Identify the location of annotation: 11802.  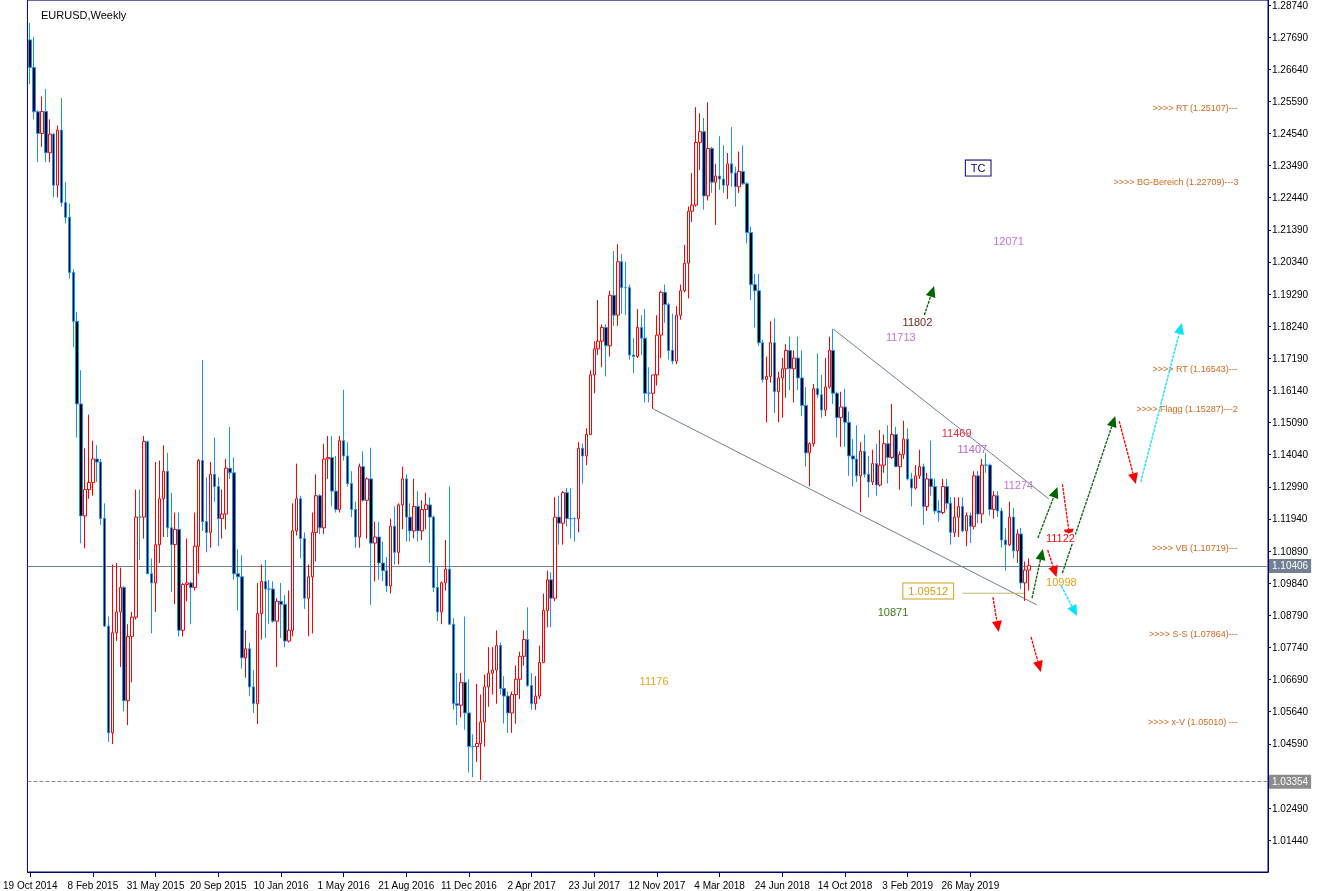
(917, 322).